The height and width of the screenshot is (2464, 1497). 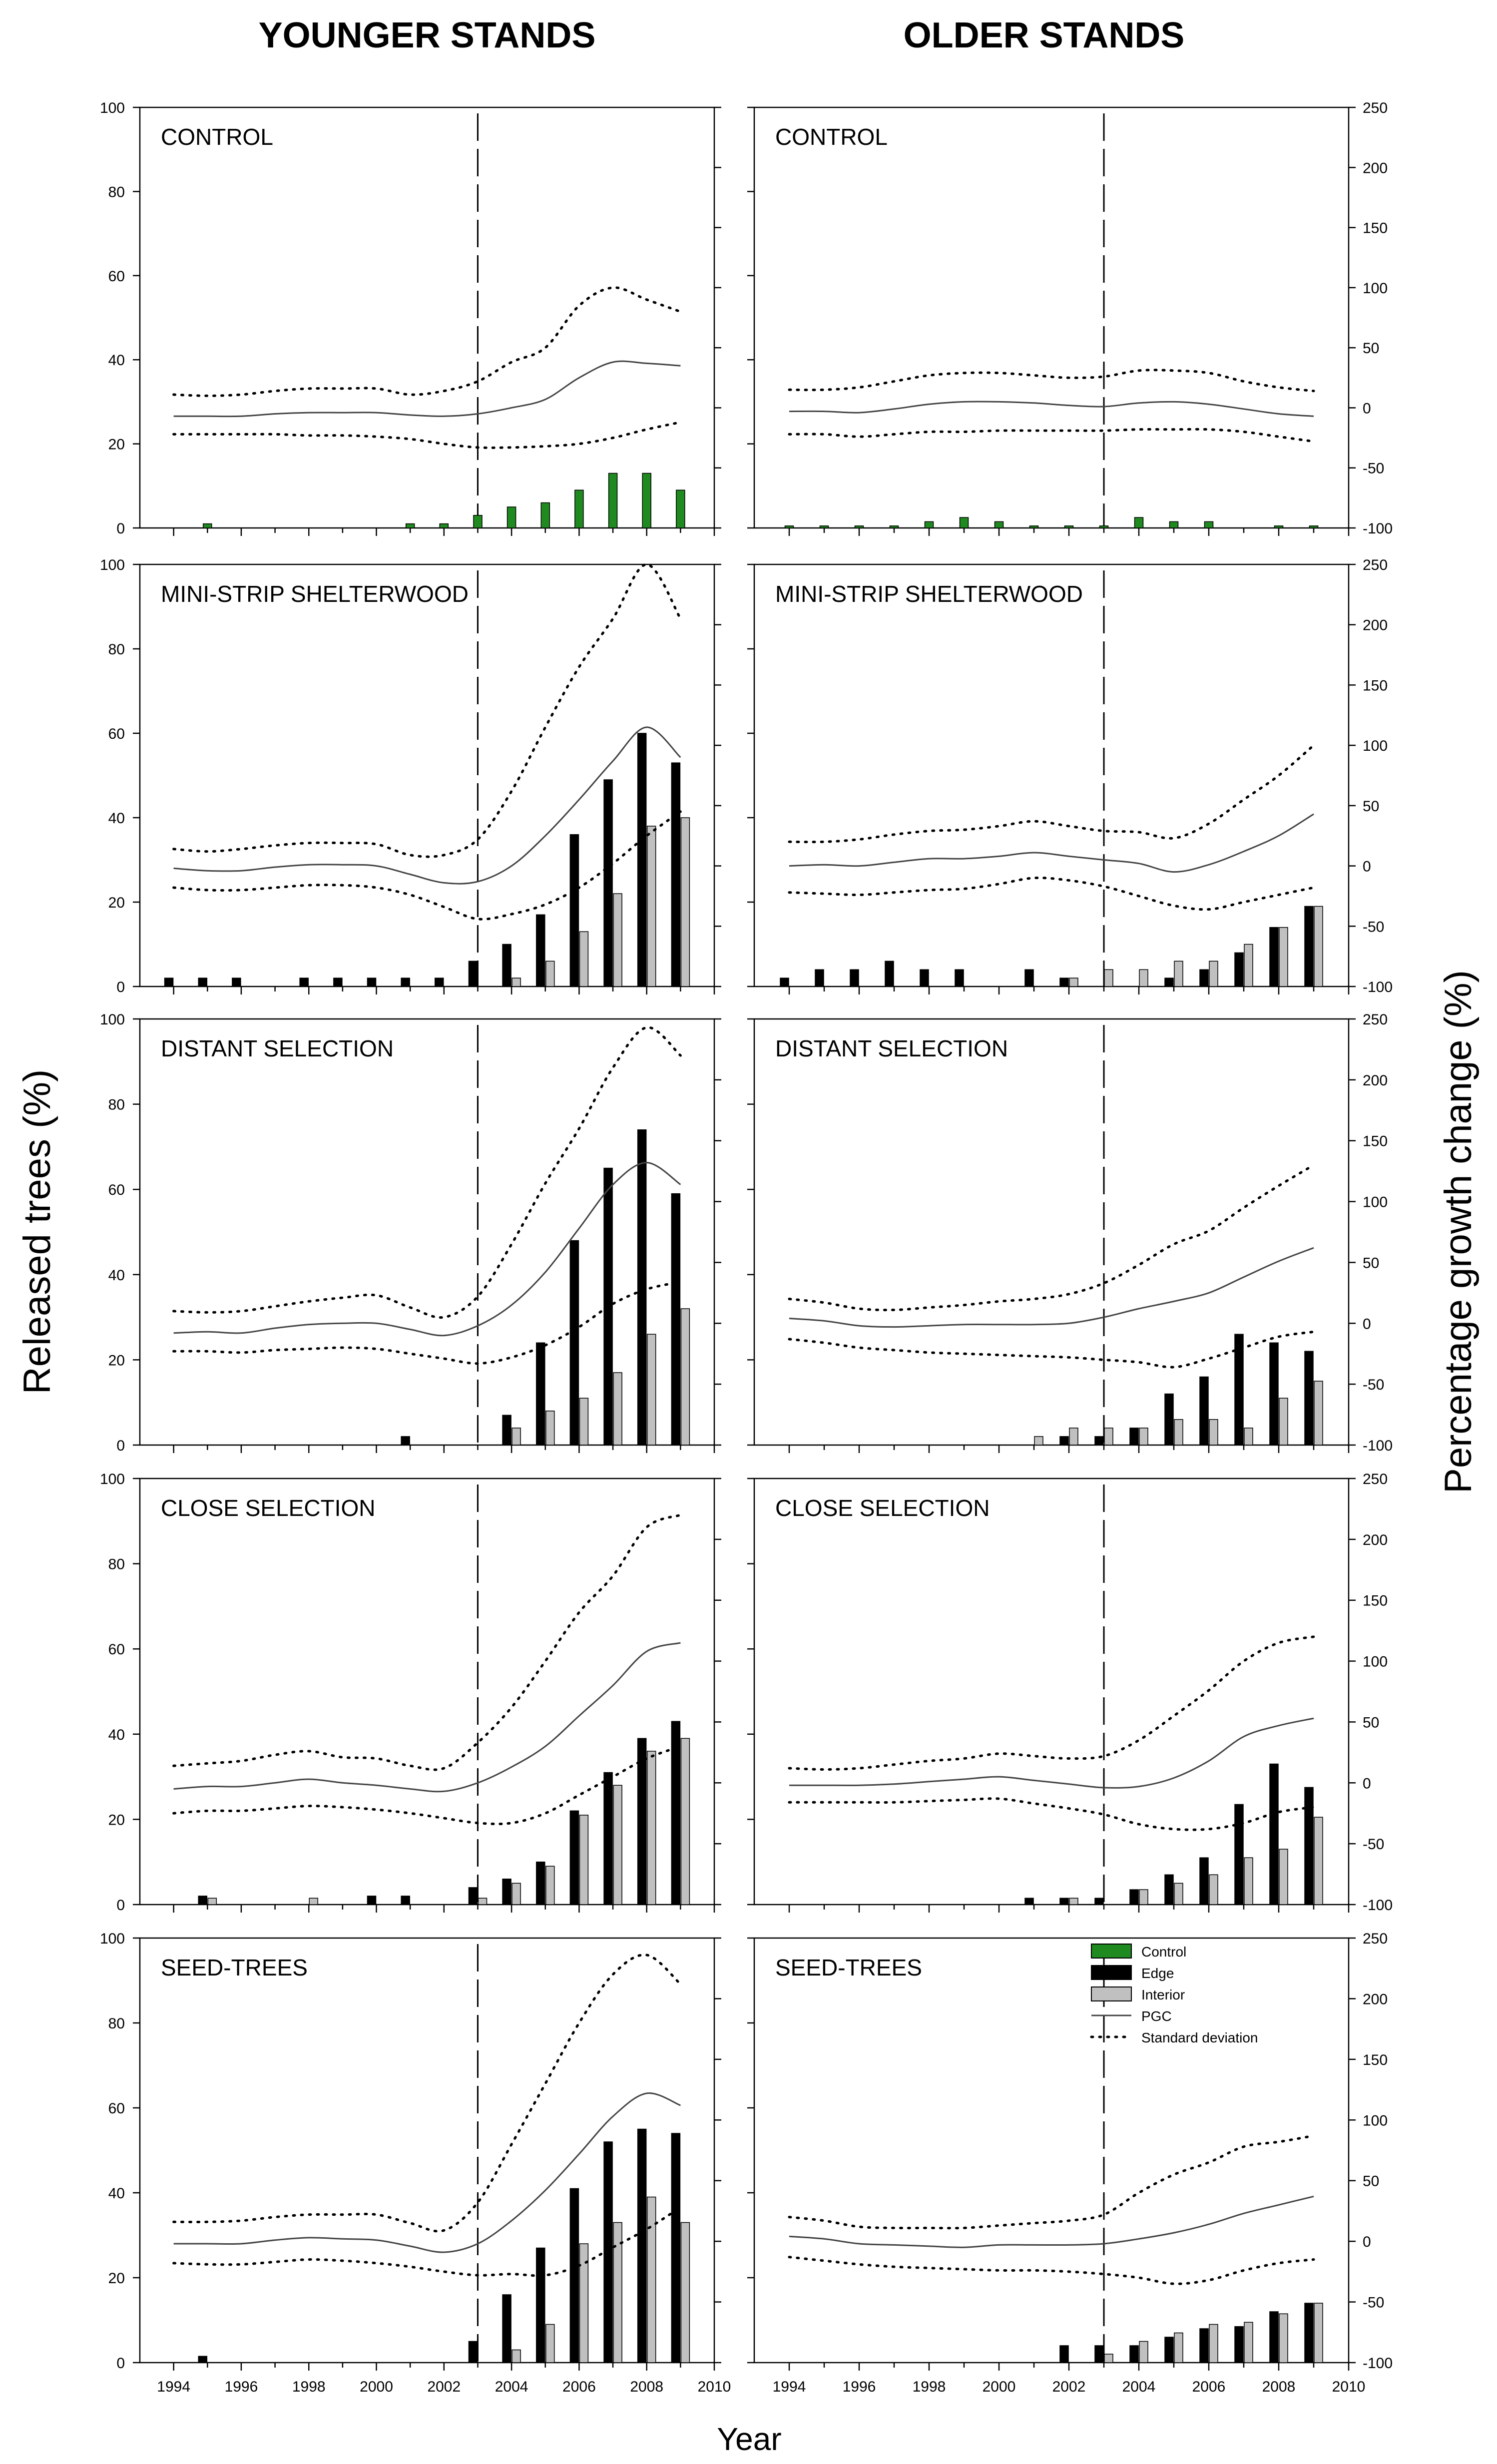 I want to click on x-tick-label: 2002, so click(x=444, y=2387).